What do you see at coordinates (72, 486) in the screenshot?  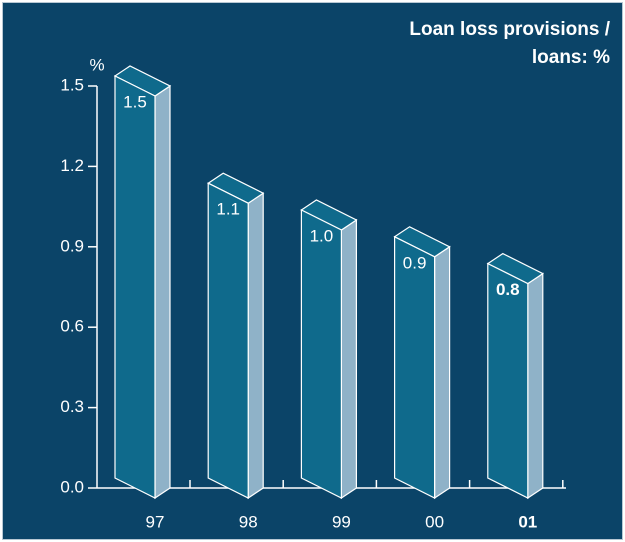 I see `y-tick-label: 0.0` at bounding box center [72, 486].